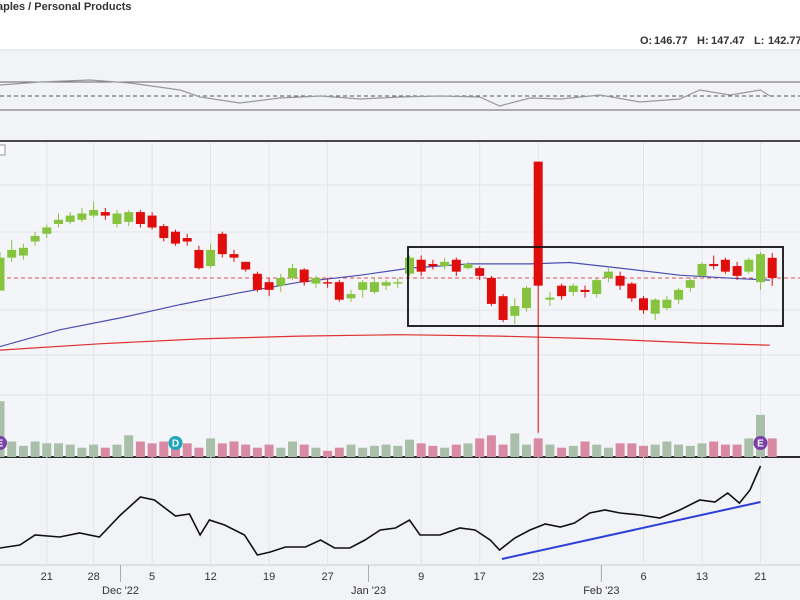 The image size is (800, 600). Describe the element at coordinates (175, 444) in the screenshot. I see `event-label: D` at that location.